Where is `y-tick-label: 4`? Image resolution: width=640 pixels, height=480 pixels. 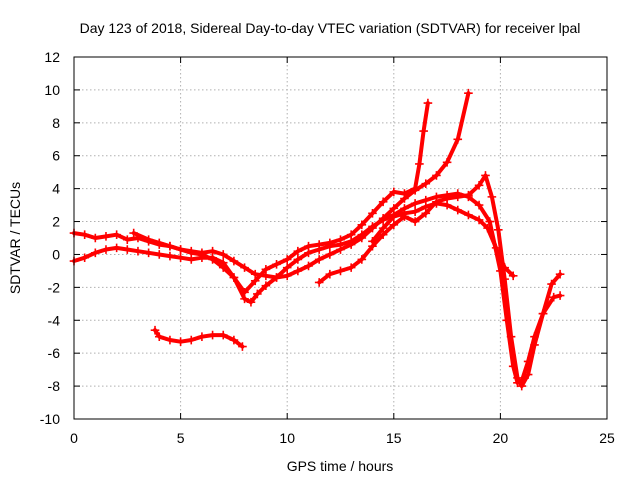
y-tick-label: 4 is located at coordinates (56, 189).